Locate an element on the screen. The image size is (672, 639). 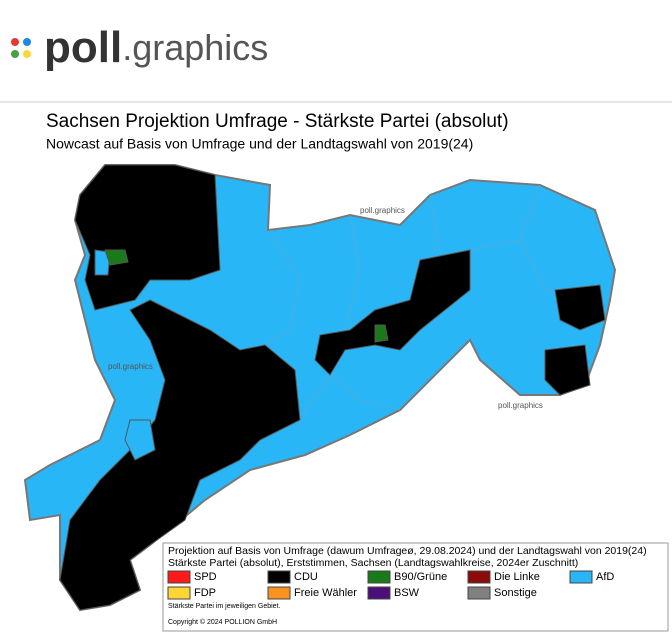
legend-label: B90/Grüne is located at coordinates (420, 577).